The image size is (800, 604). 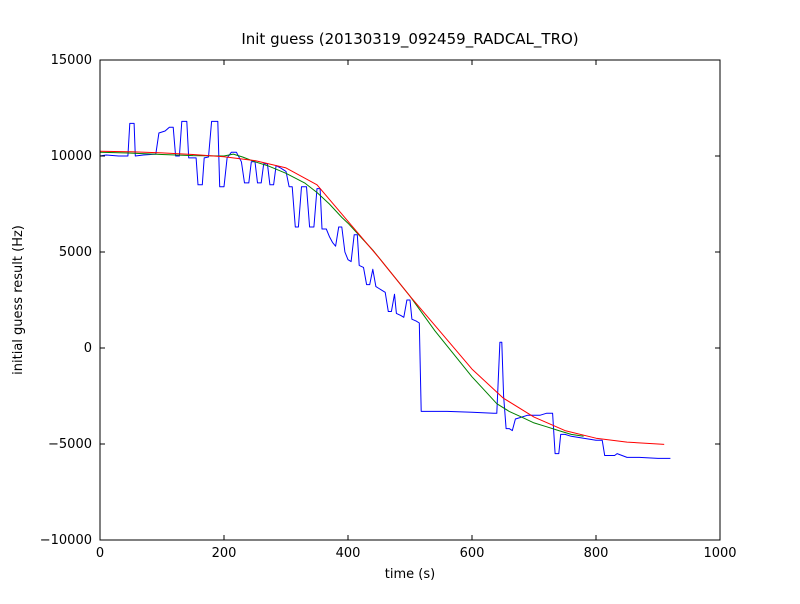 What do you see at coordinates (596, 553) in the screenshot?
I see `x-tick-label: 800` at bounding box center [596, 553].